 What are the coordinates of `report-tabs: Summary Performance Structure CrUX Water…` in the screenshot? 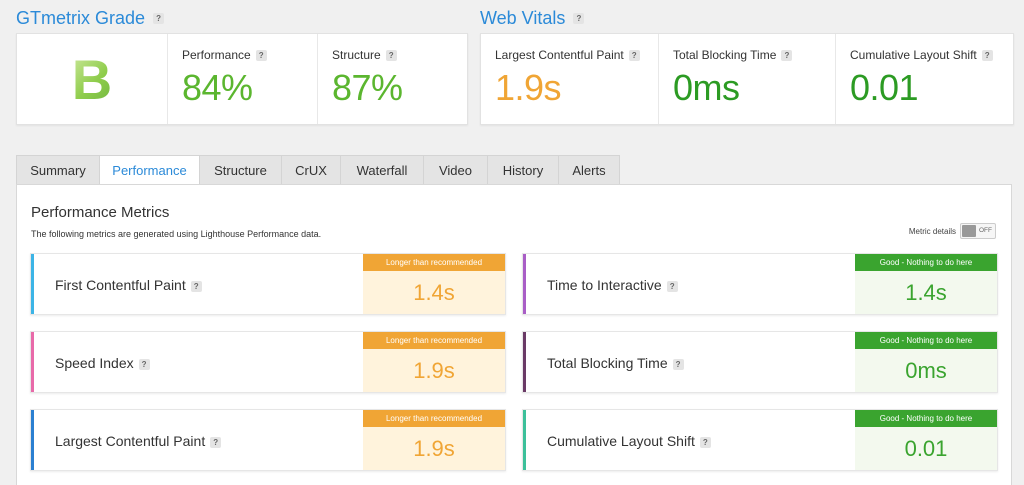 It's located at (318, 170).